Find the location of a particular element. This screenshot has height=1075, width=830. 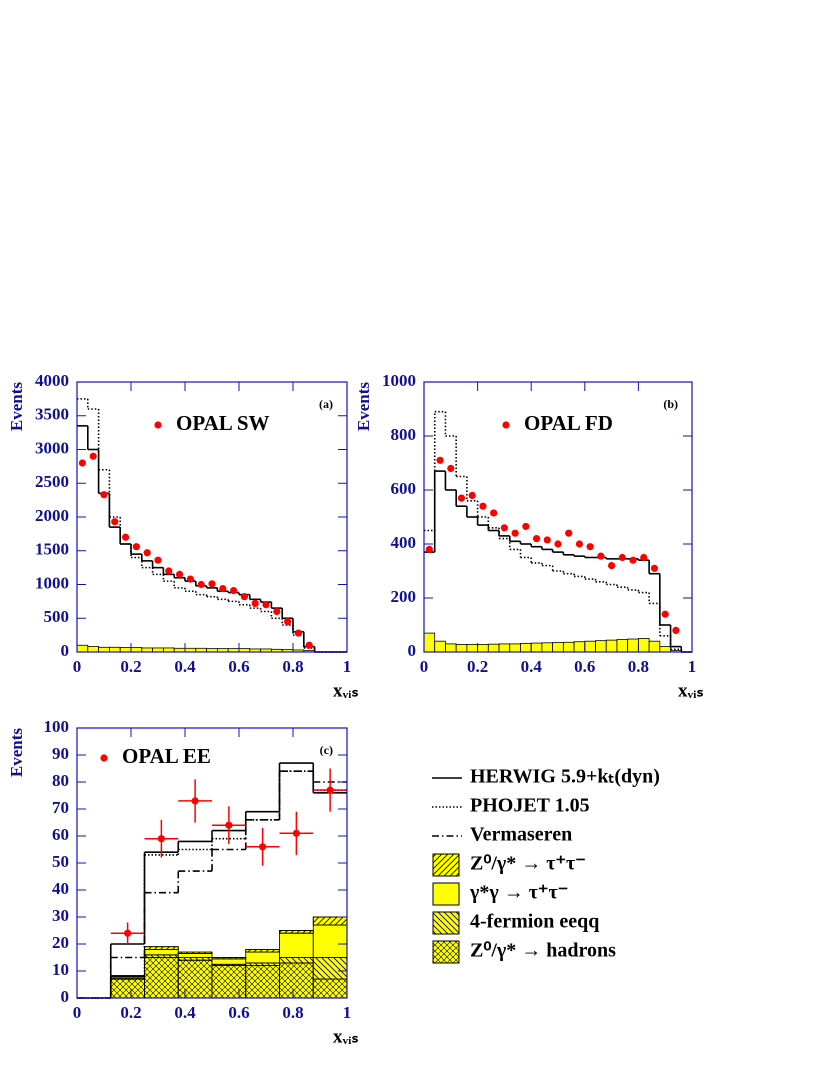

panel-label: (b) is located at coordinates (670, 404).